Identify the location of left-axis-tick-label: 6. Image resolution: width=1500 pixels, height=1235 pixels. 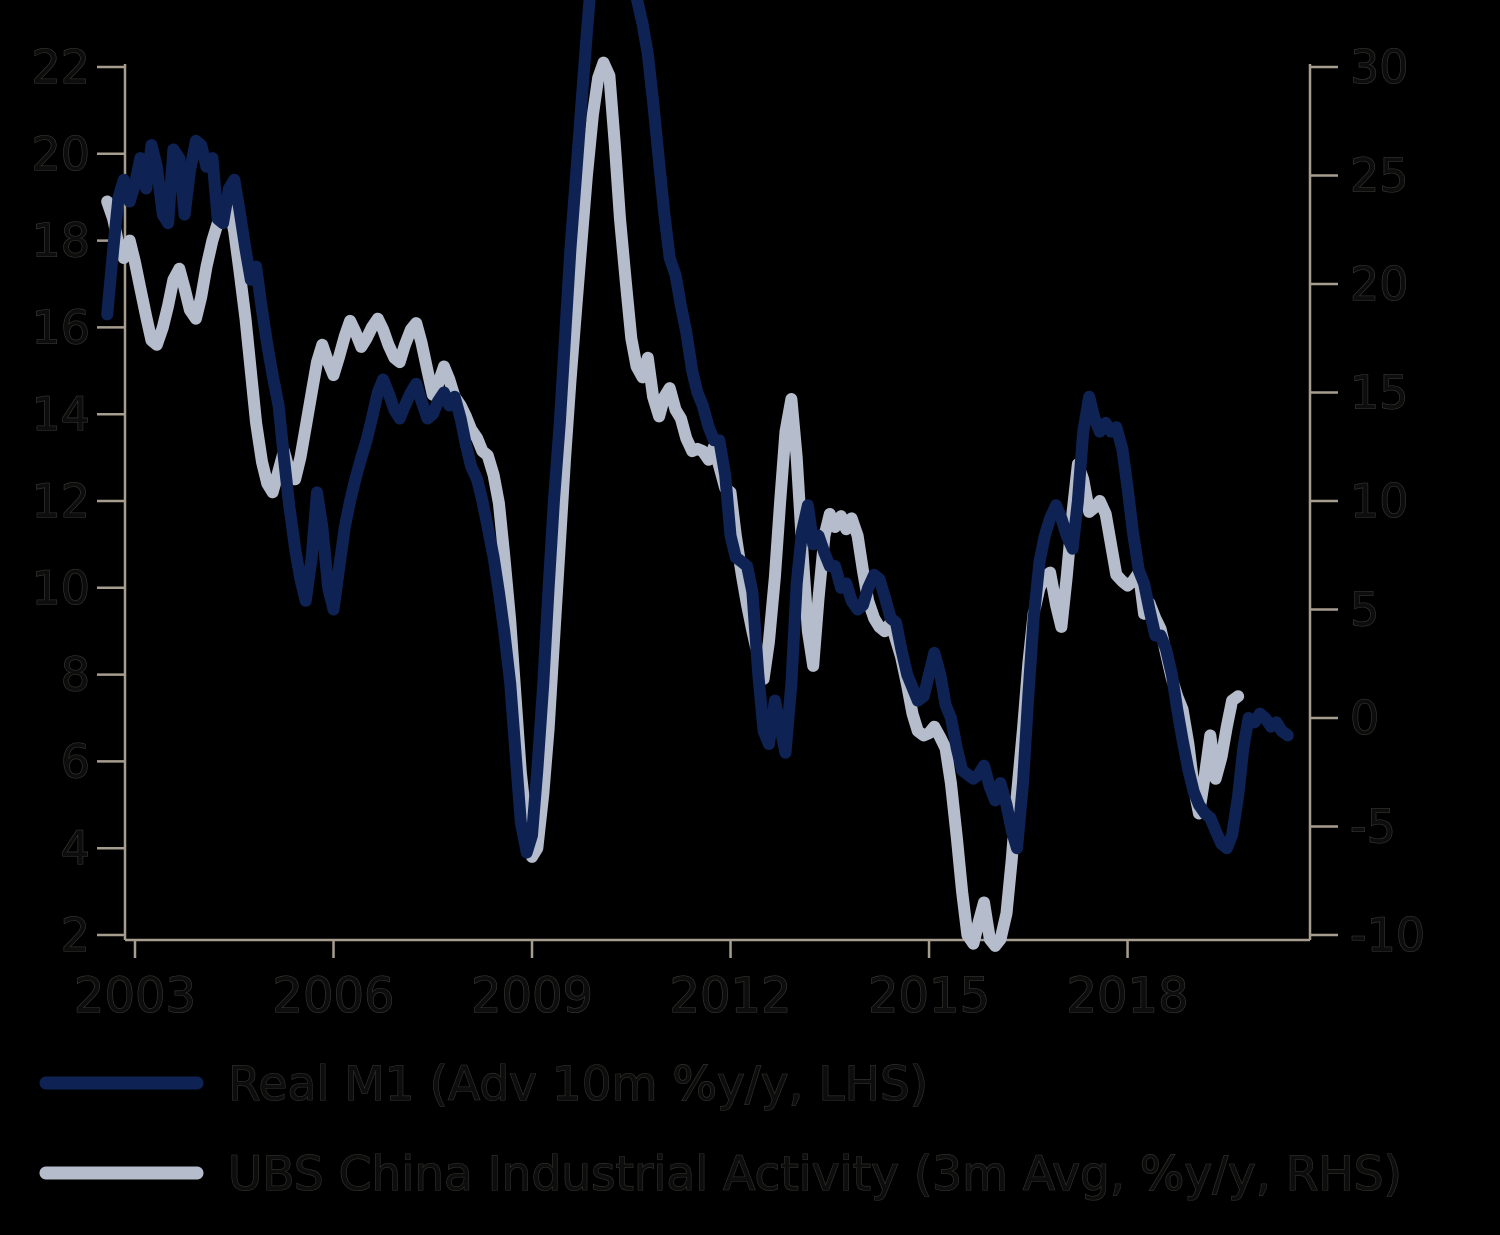
(75, 761).